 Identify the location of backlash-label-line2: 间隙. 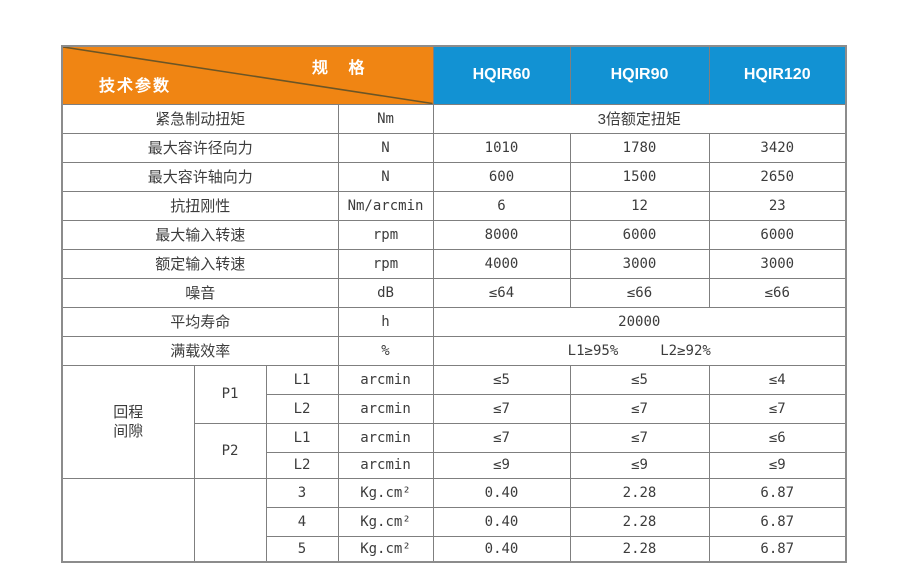
(128, 431).